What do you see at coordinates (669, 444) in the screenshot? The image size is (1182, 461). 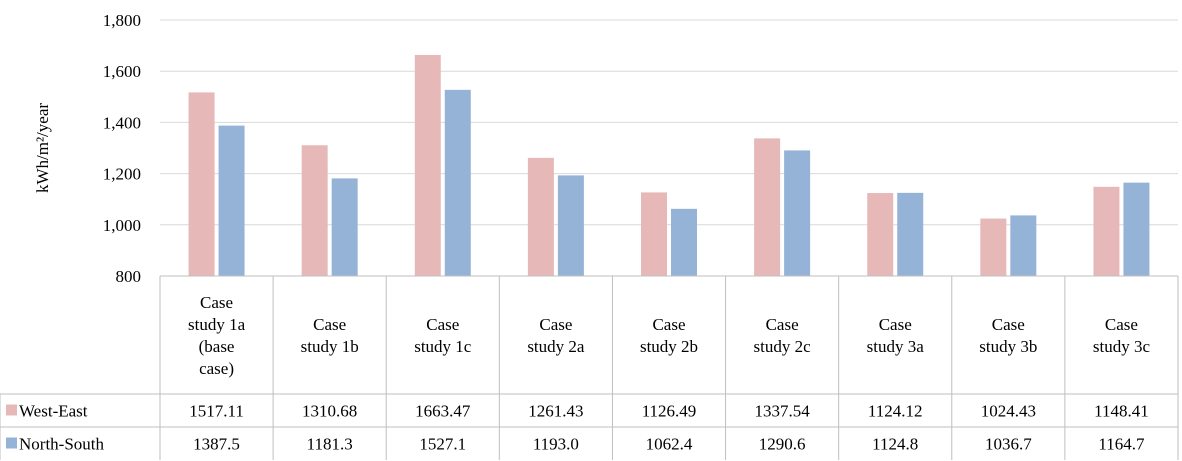 I see `table-value: 1062.4` at bounding box center [669, 444].